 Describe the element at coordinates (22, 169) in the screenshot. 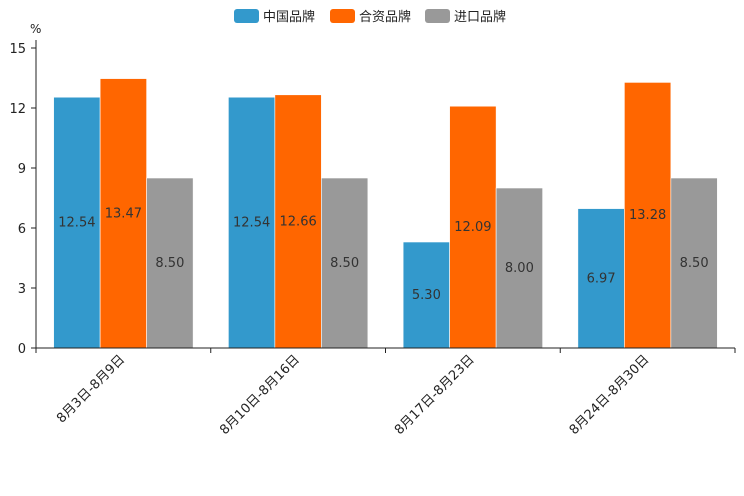

I see `y-tick-label: 9` at that location.